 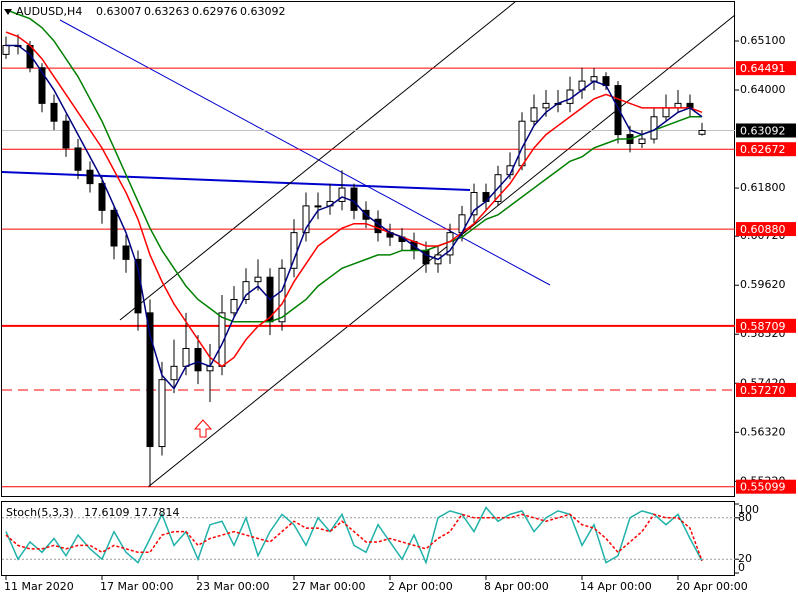 What do you see at coordinates (236, 181) in the screenshot?
I see `trend-line` at bounding box center [236, 181].